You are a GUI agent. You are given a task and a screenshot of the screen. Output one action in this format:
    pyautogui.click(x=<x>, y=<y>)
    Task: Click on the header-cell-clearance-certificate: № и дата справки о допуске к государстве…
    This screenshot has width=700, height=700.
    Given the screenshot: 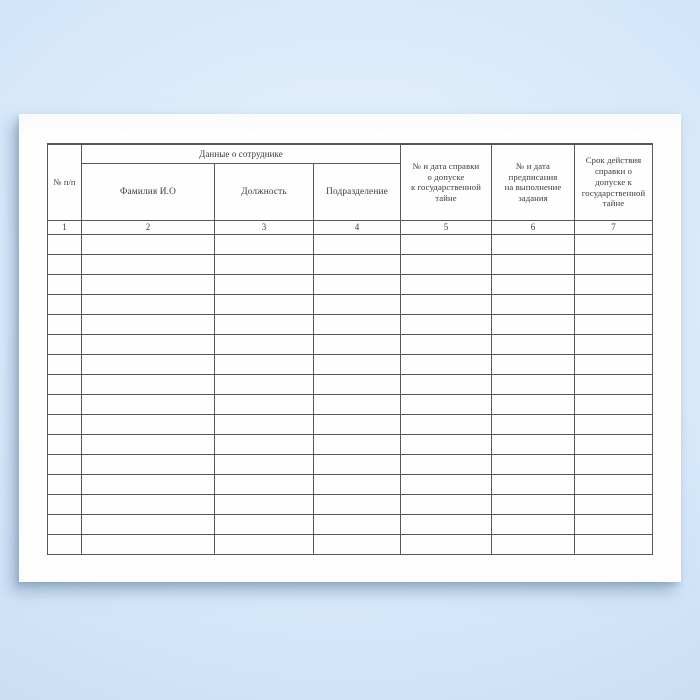 What is the action you would take?
    pyautogui.click(x=446, y=182)
    